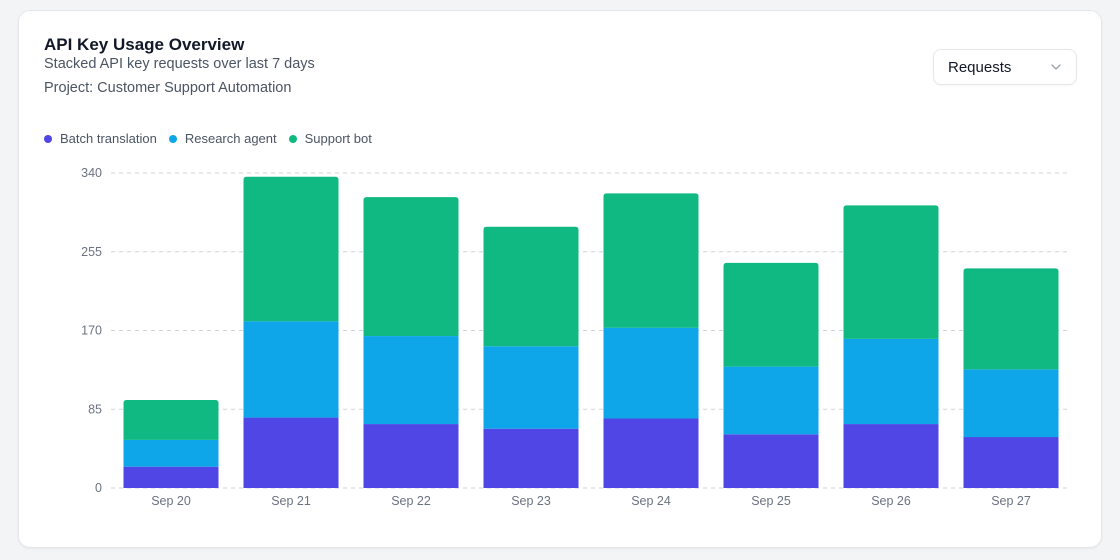 The height and width of the screenshot is (560, 1120). What do you see at coordinates (651, 501) in the screenshot?
I see `x-tick-label: Sep 24` at bounding box center [651, 501].